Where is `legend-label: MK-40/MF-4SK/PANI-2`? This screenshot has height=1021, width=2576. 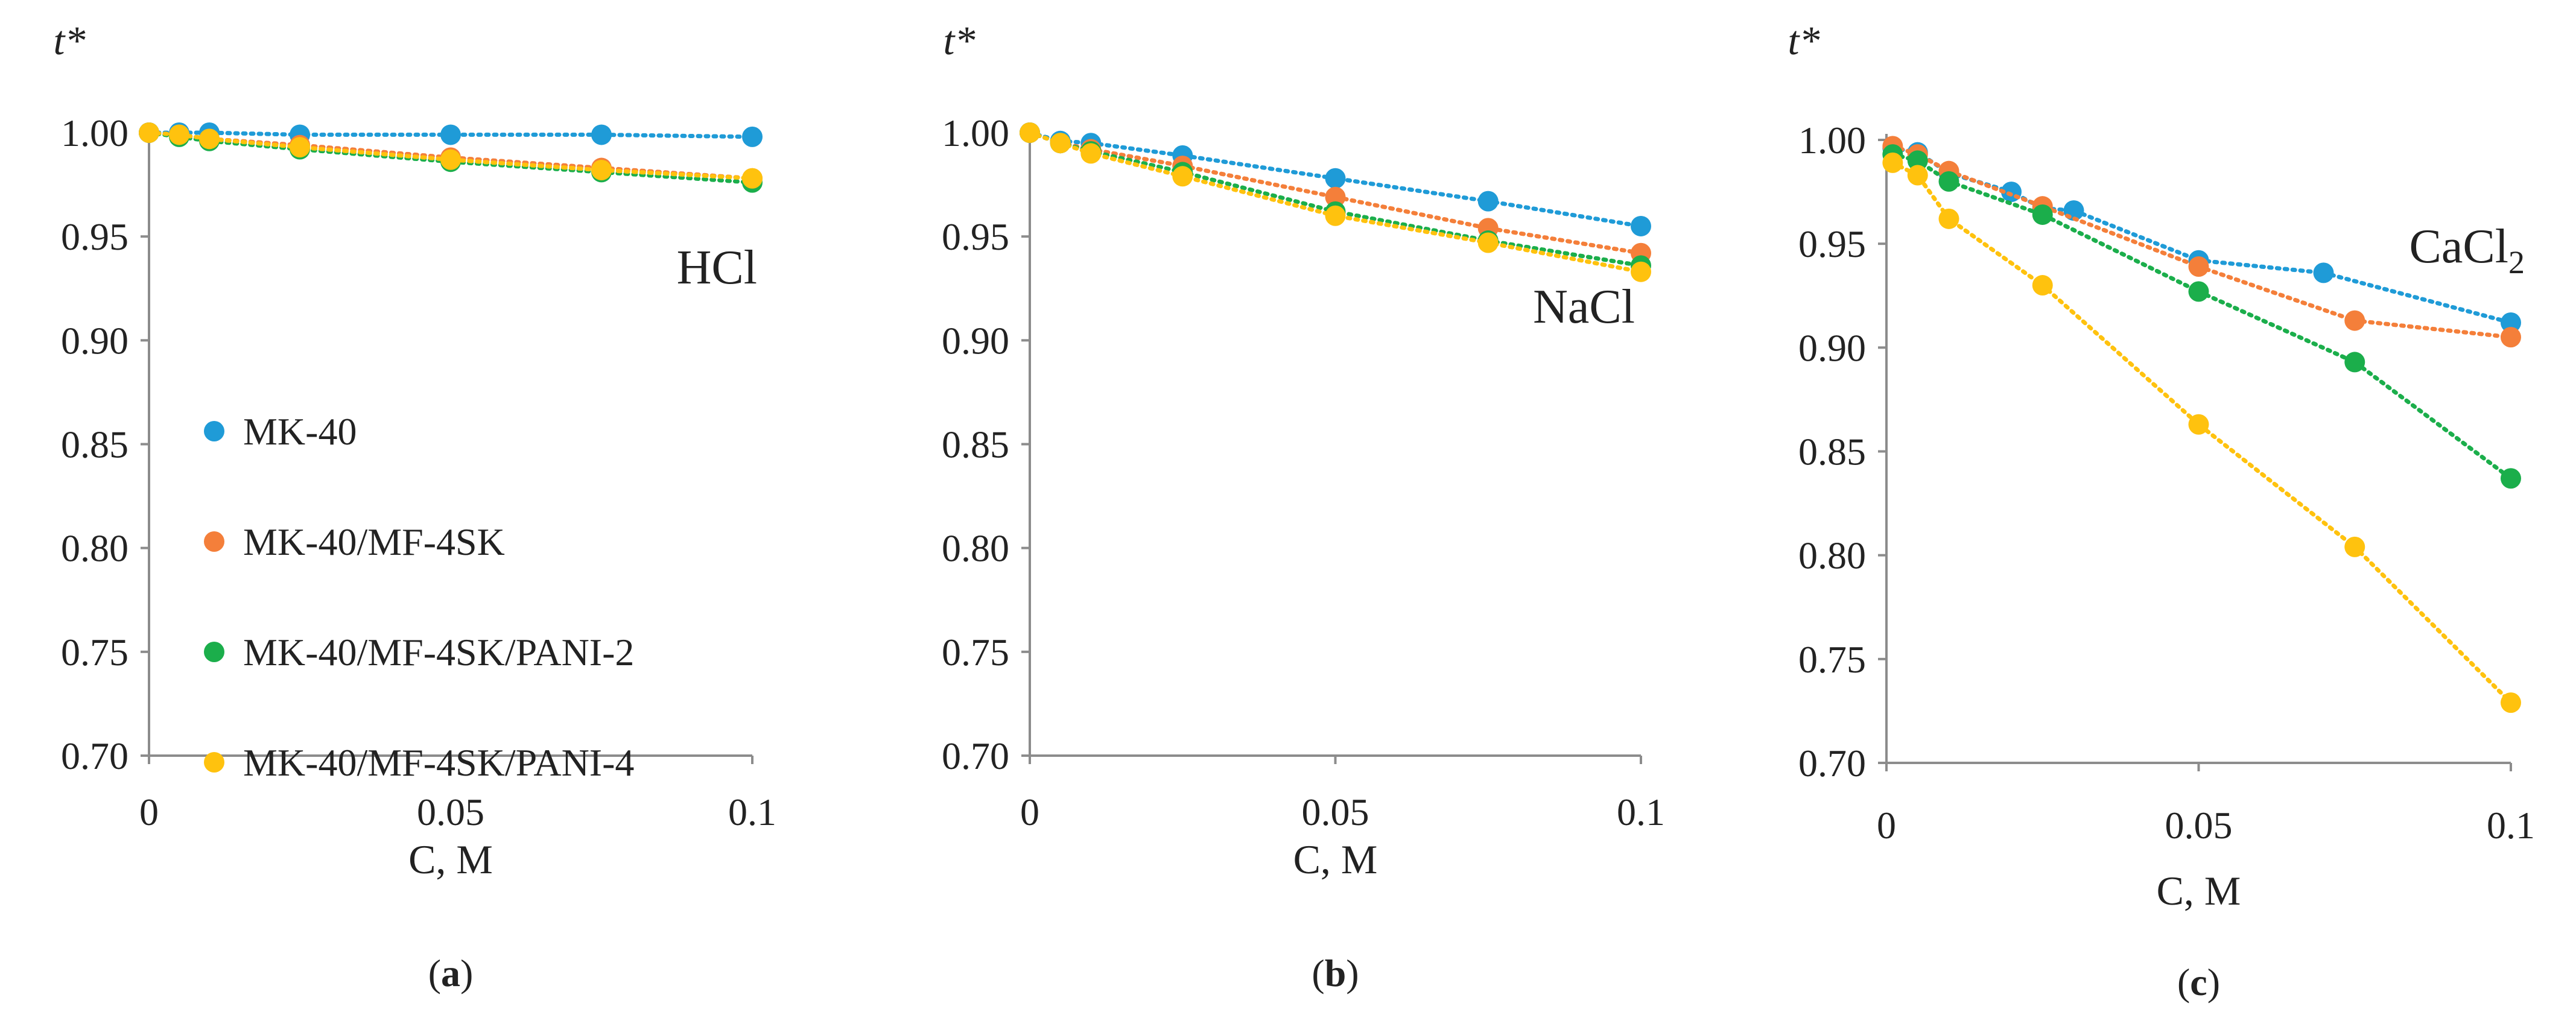
legend-label: MK-40/MF-4SK/PANI-2 is located at coordinates (439, 652).